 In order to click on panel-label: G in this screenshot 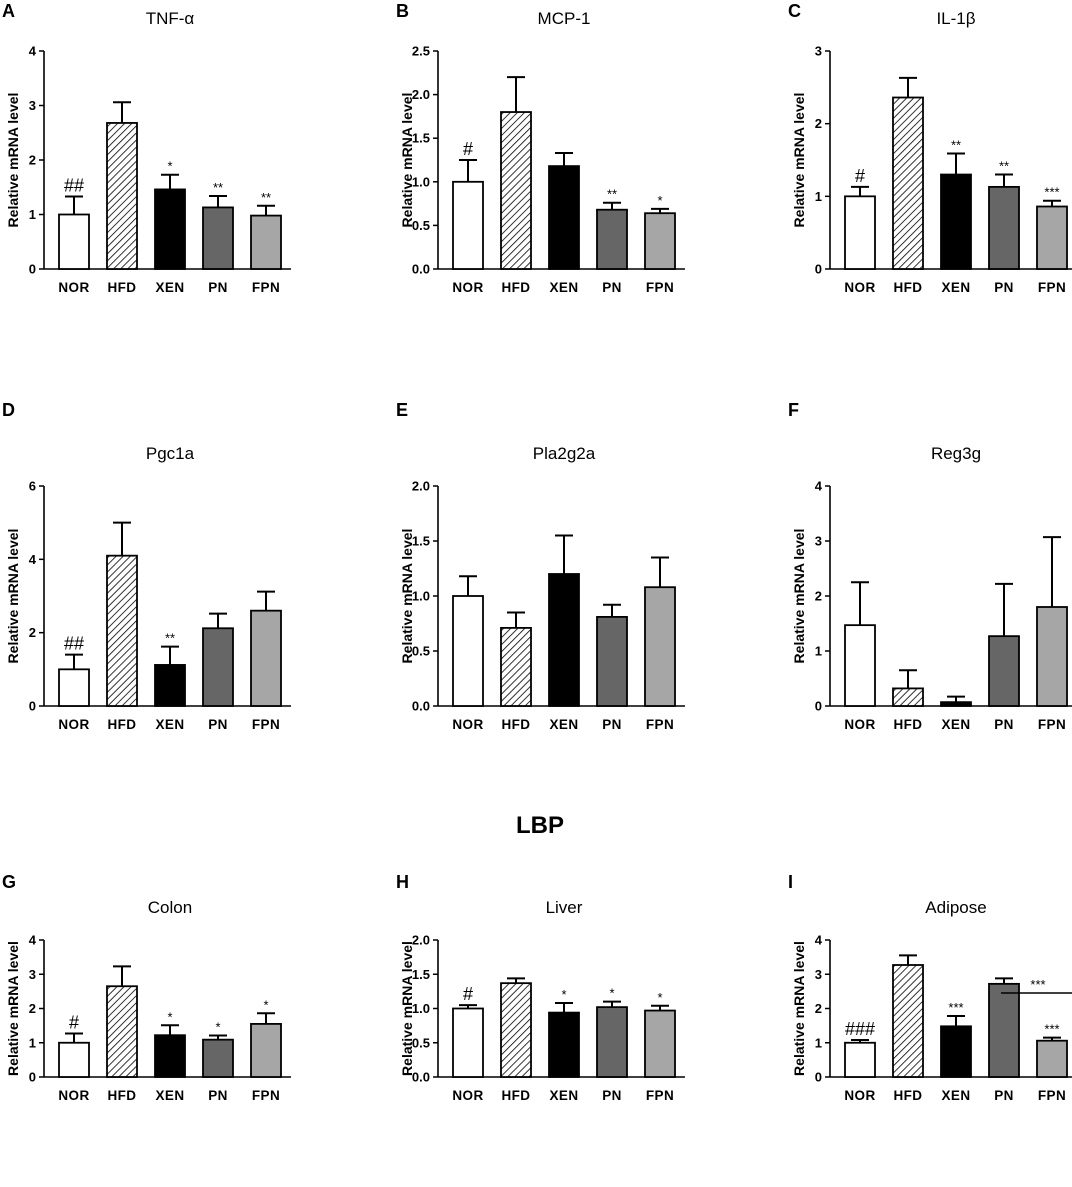, I will do `click(9, 882)`.